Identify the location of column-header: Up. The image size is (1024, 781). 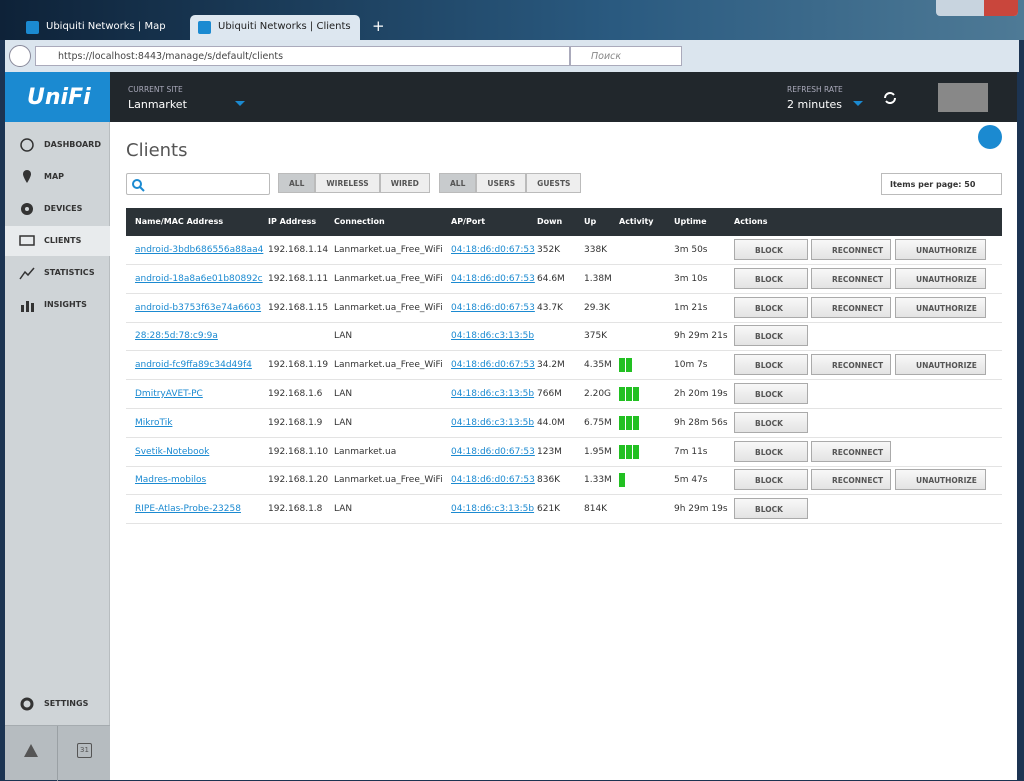
(590, 221).